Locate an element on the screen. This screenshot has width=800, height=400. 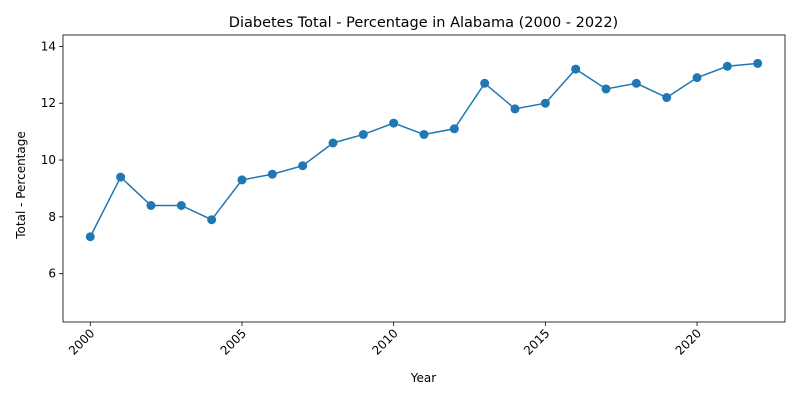
y-tick-label: 10 is located at coordinates (48, 160).